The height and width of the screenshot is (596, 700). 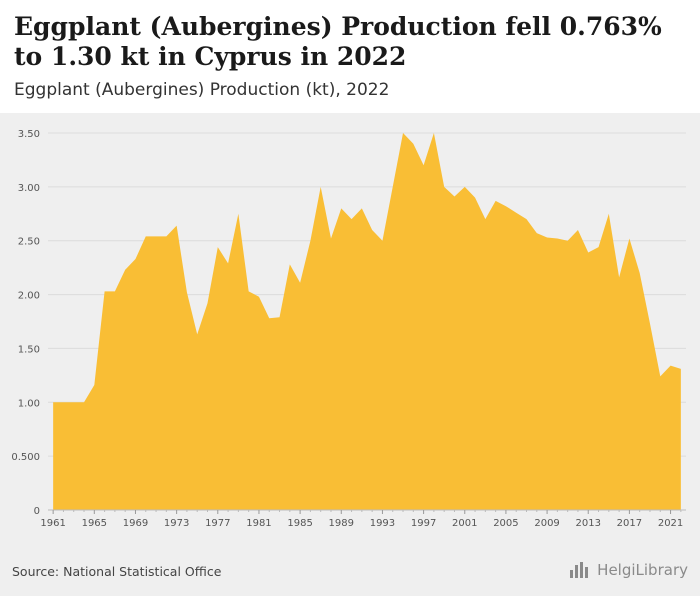 What do you see at coordinates (546, 523) in the screenshot?
I see `x-tick-label: 2009` at bounding box center [546, 523].